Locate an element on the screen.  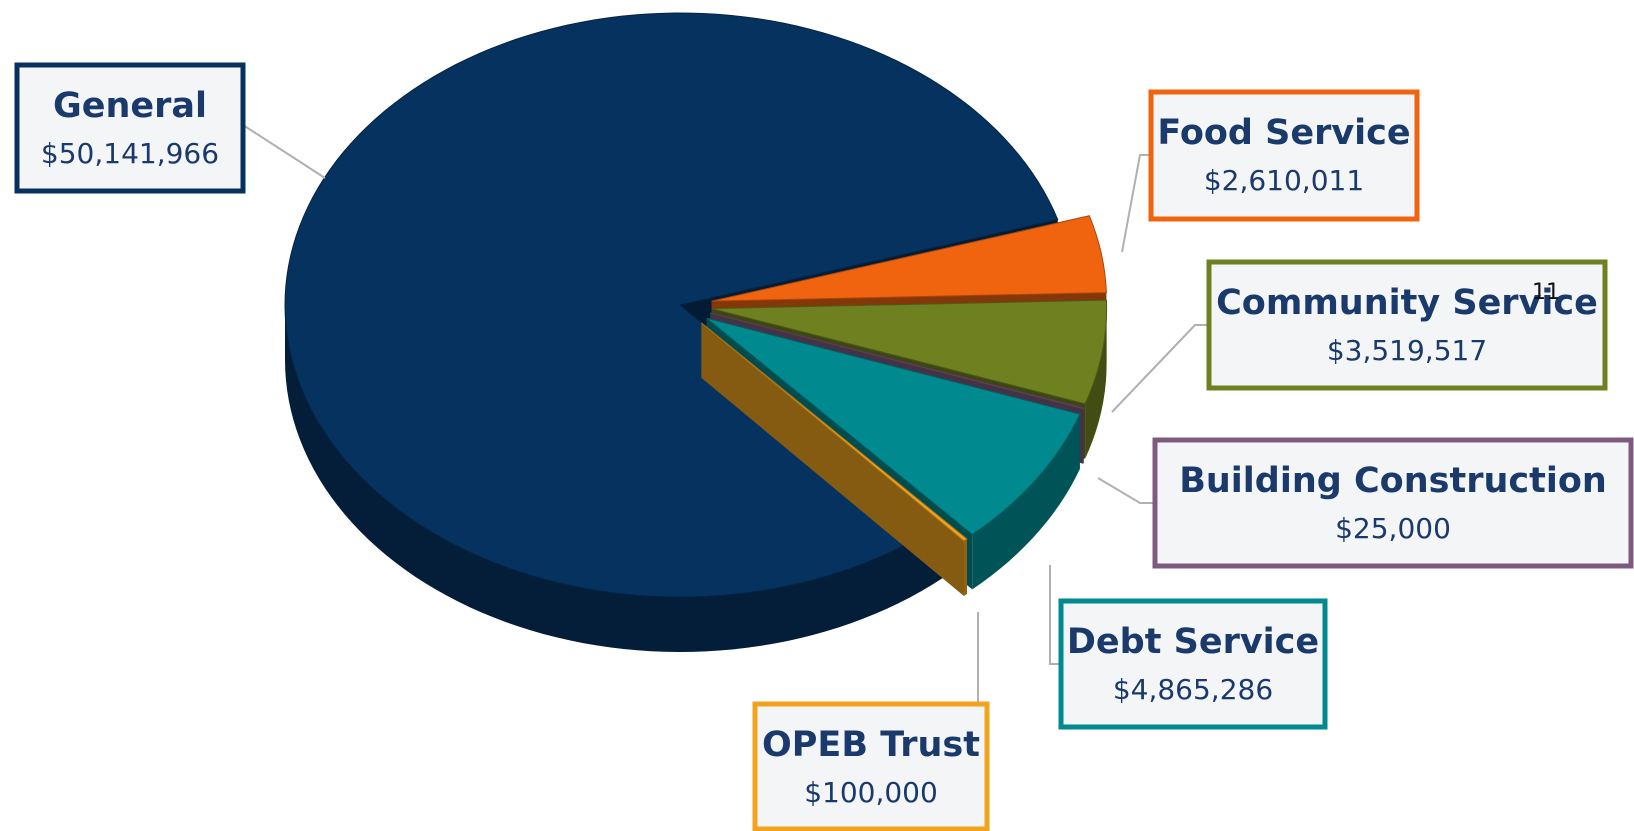
label-name: Community Service is located at coordinates (1407, 303).